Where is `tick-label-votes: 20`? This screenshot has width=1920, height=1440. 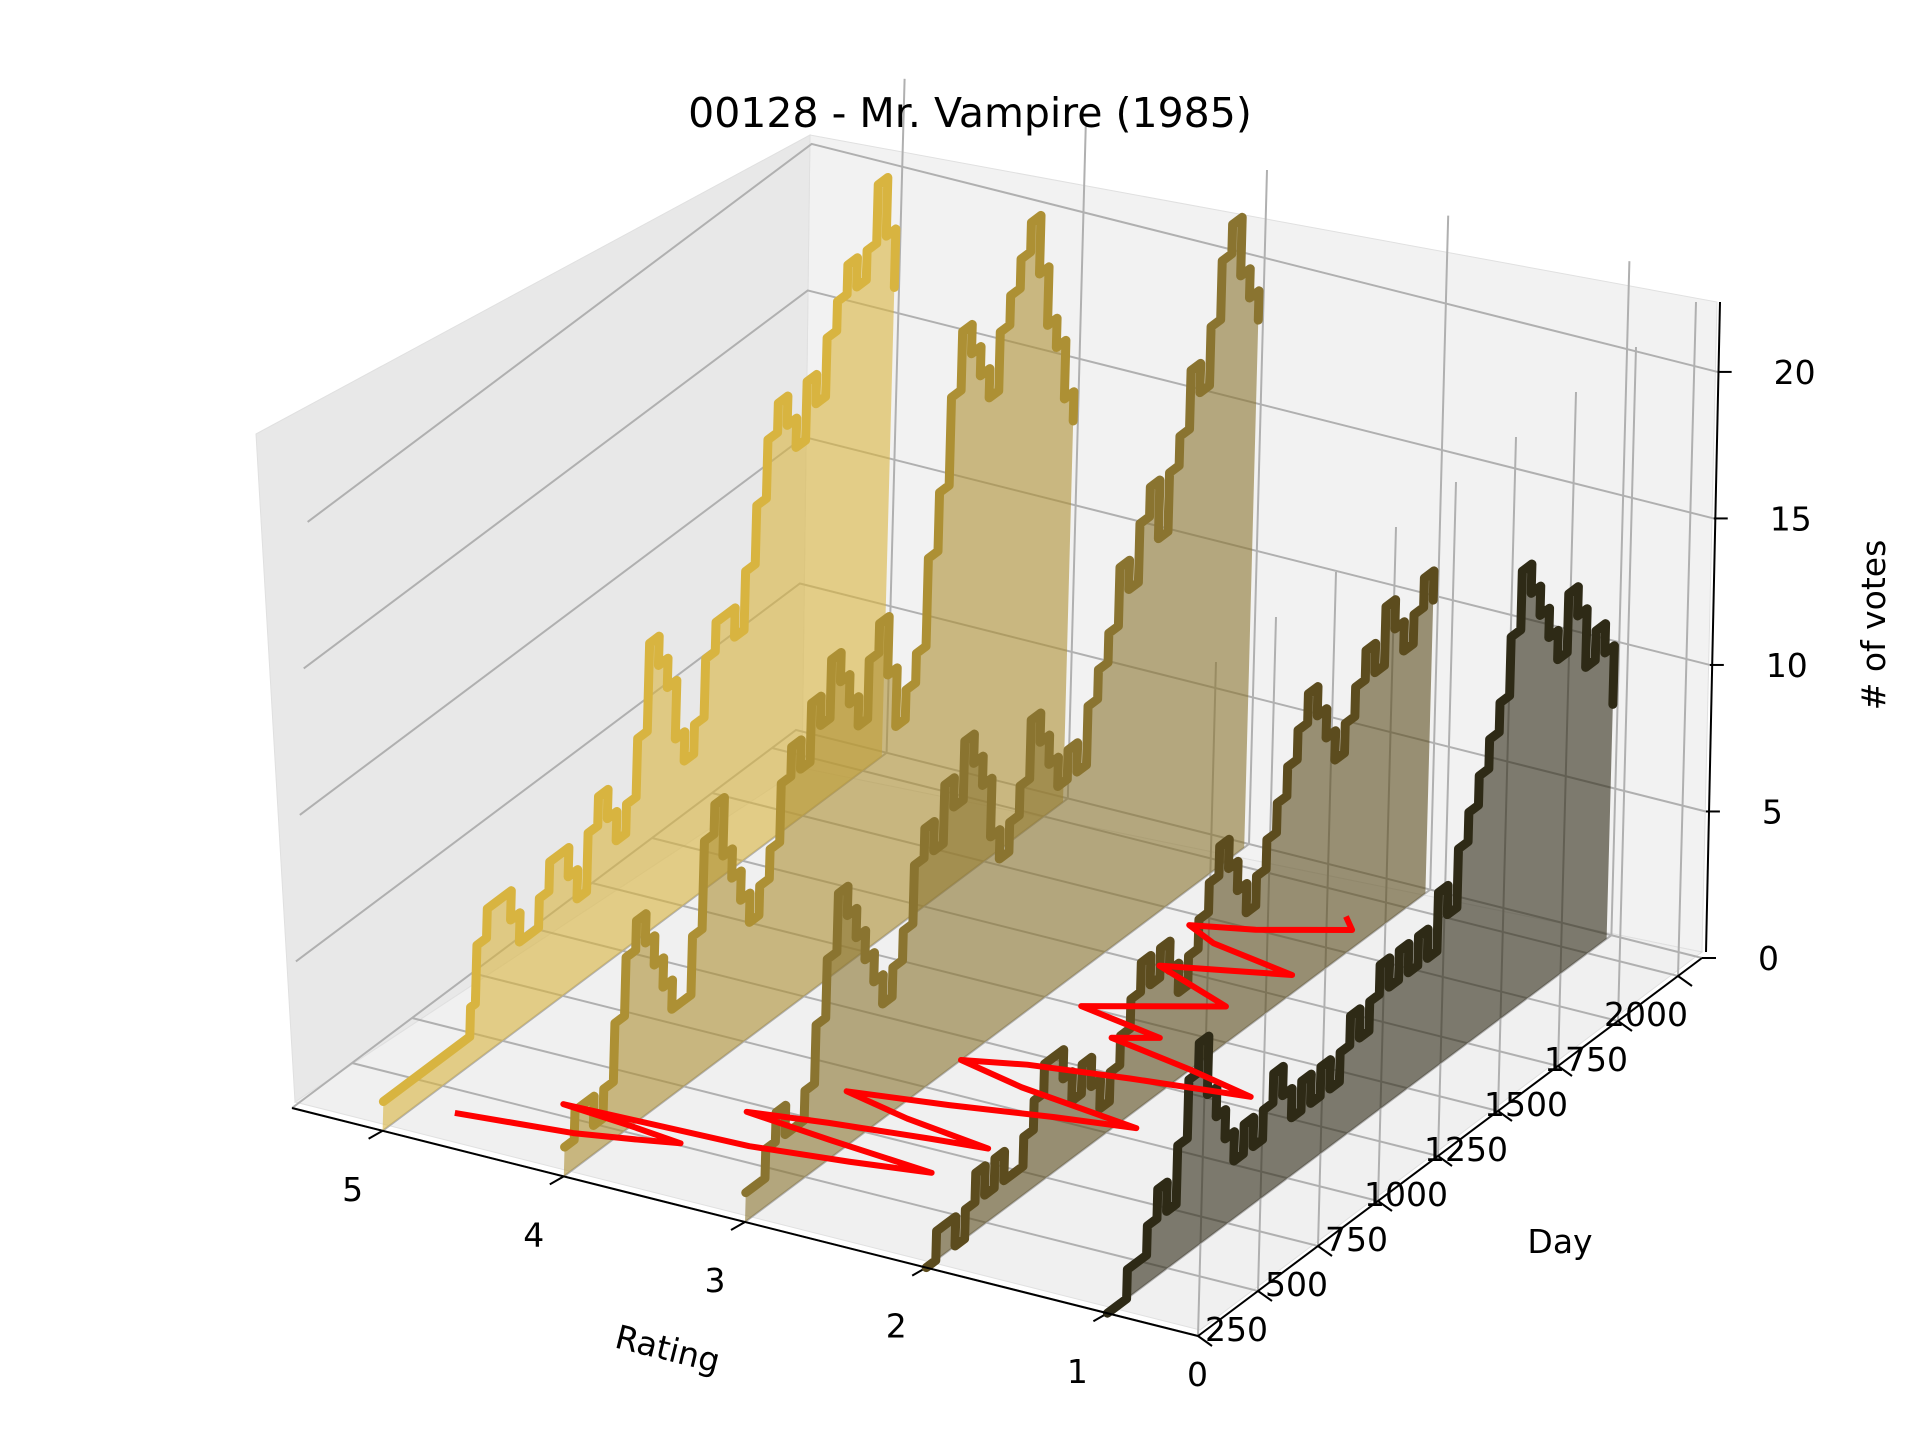 tick-label-votes: 20 is located at coordinates (1795, 372).